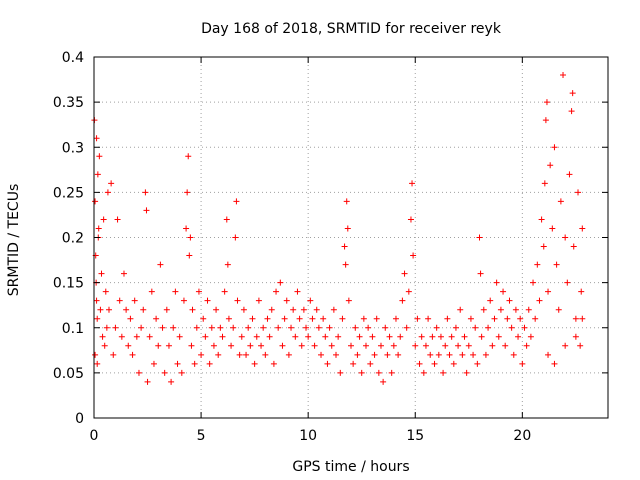 This screenshot has height=480, width=640. Describe the element at coordinates (350, 467) in the screenshot. I see `x-axis-label: GPS time / hours` at that location.